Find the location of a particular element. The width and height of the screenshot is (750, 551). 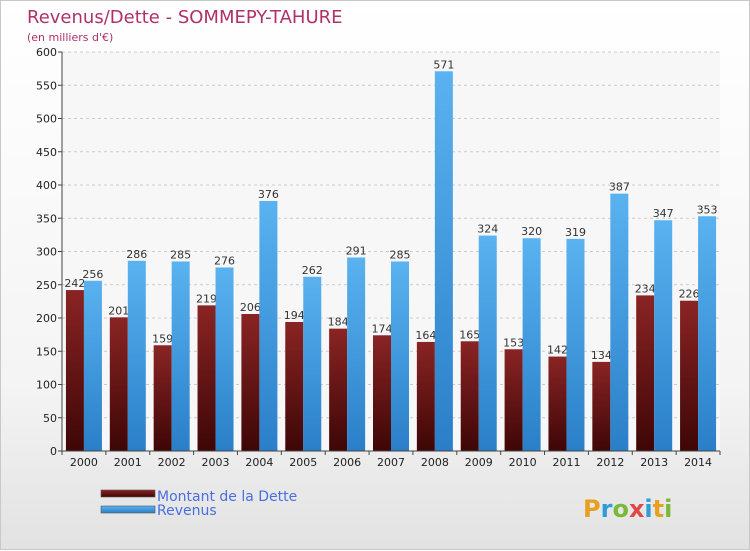

data-label: 165 is located at coordinates (469, 334).